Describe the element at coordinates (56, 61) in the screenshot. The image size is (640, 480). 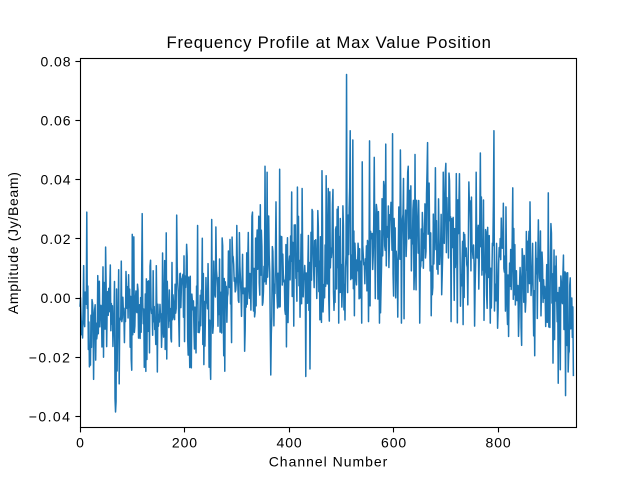
I see `svg-text: 0.08` at that location.